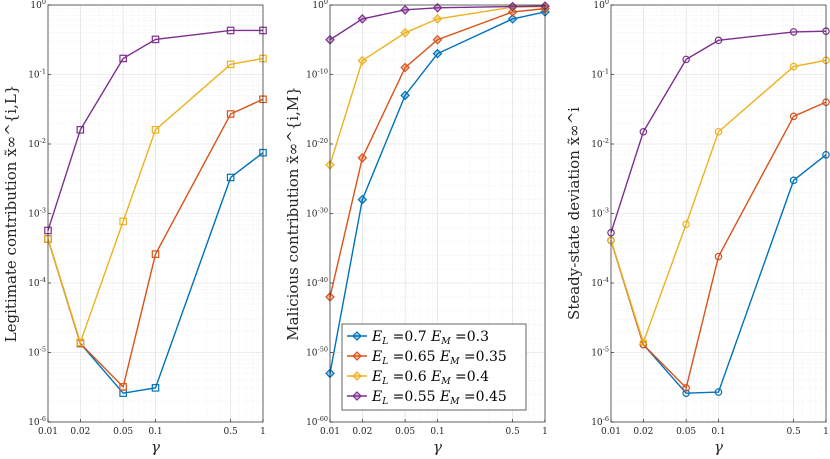 Image resolution: width=830 pixels, height=459 pixels. What do you see at coordinates (11, 214) in the screenshot?
I see `y-axis-label: Legitimate contribution x̃∞^{i,L}` at bounding box center [11, 214].